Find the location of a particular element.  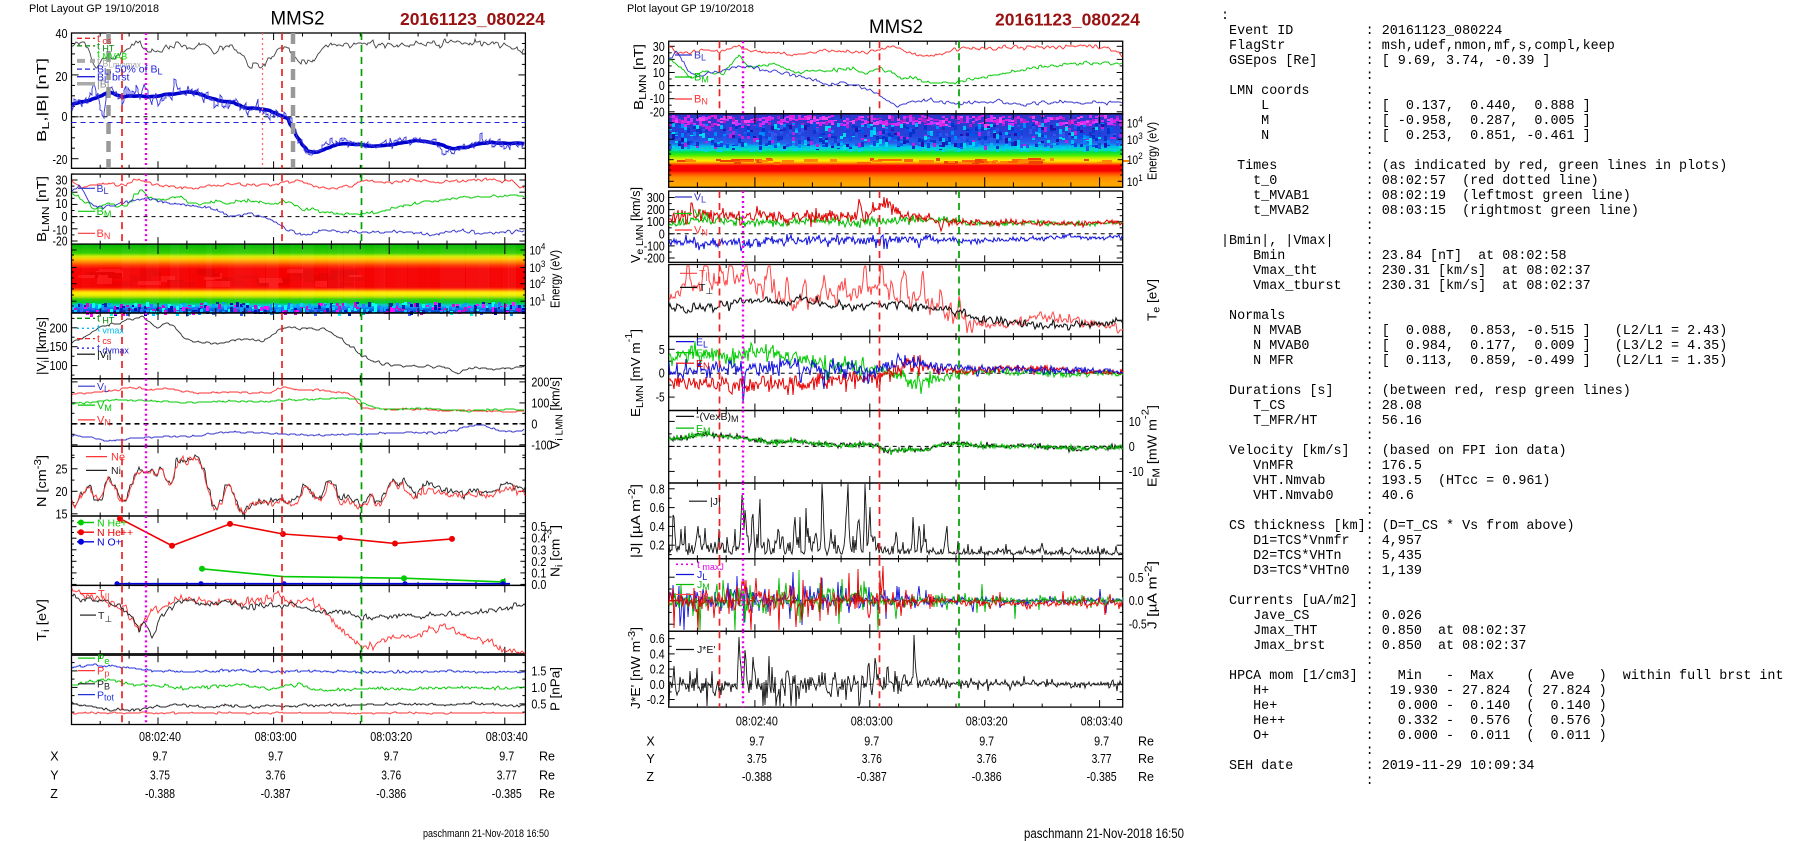

svg-text: BL brst is located at coordinates (113, 77).